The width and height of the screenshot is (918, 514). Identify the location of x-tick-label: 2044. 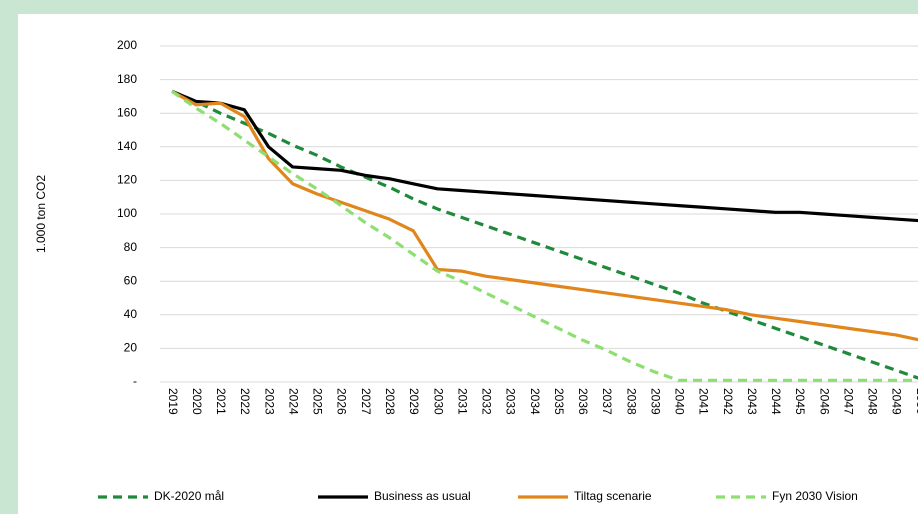
(776, 401).